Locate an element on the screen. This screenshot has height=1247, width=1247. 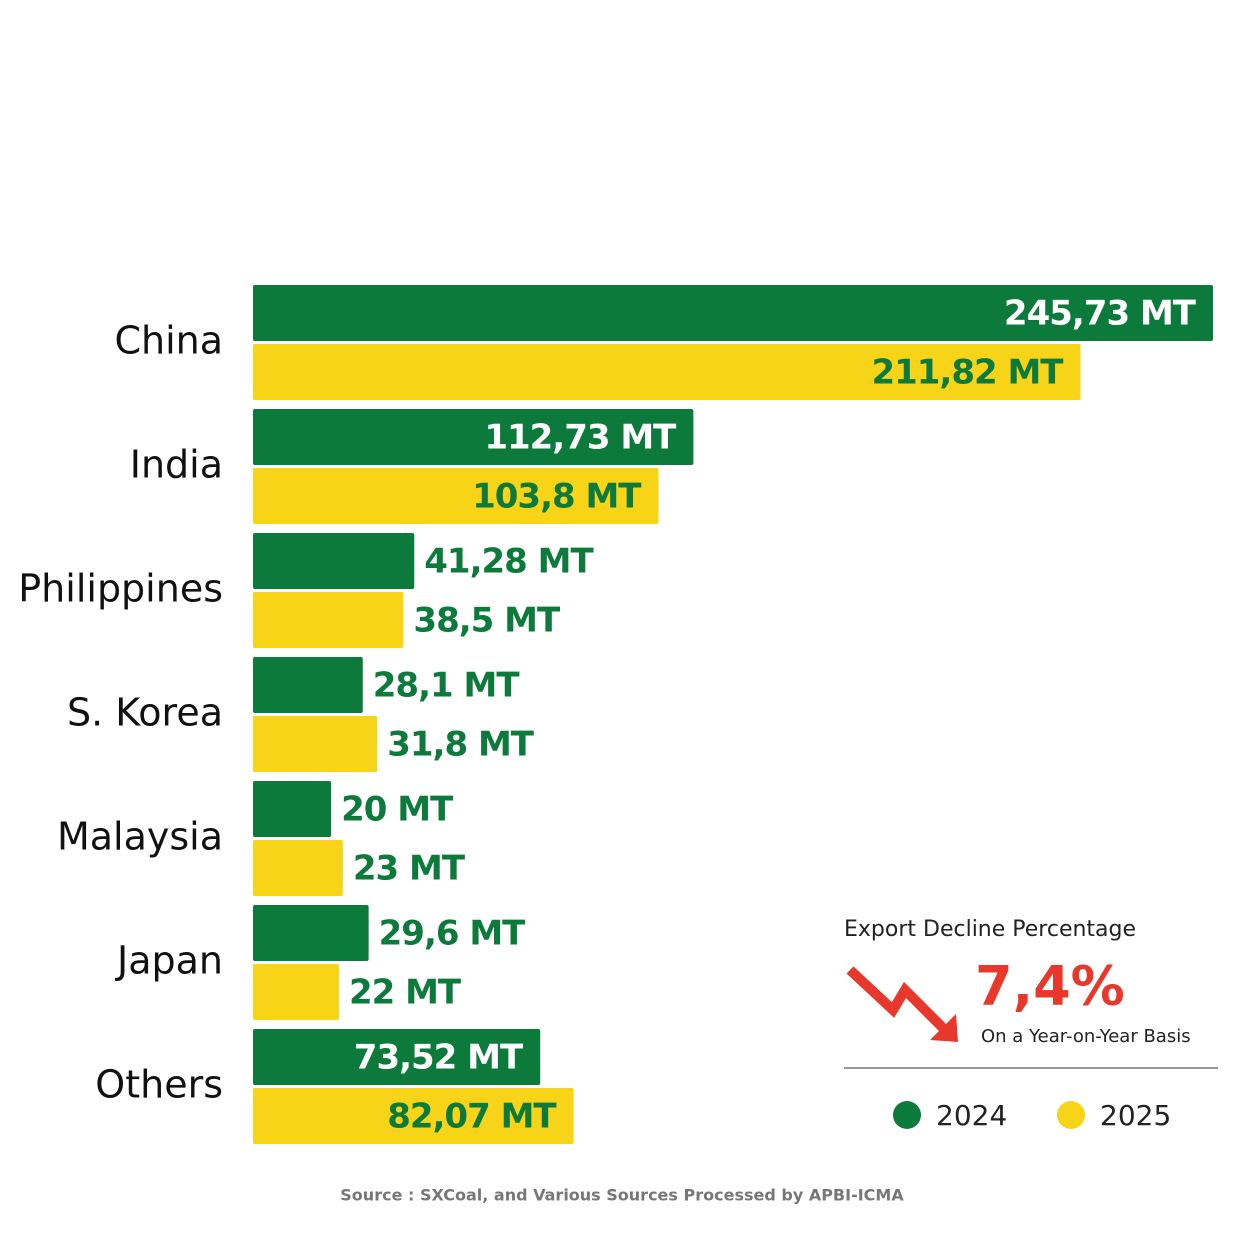
annotation-title: Export Decline Percentage is located at coordinates (990, 929).